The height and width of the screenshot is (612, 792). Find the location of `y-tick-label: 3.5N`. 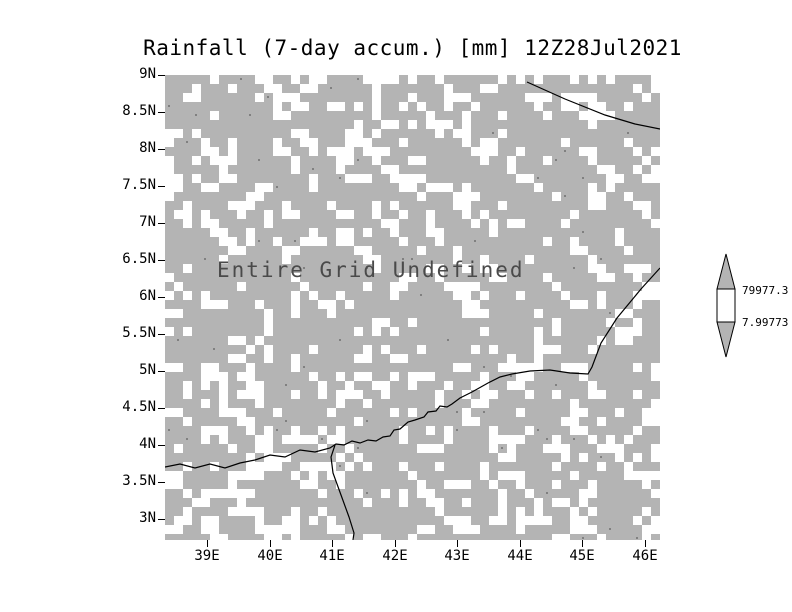

y-tick-label: 3.5N is located at coordinates (139, 481).